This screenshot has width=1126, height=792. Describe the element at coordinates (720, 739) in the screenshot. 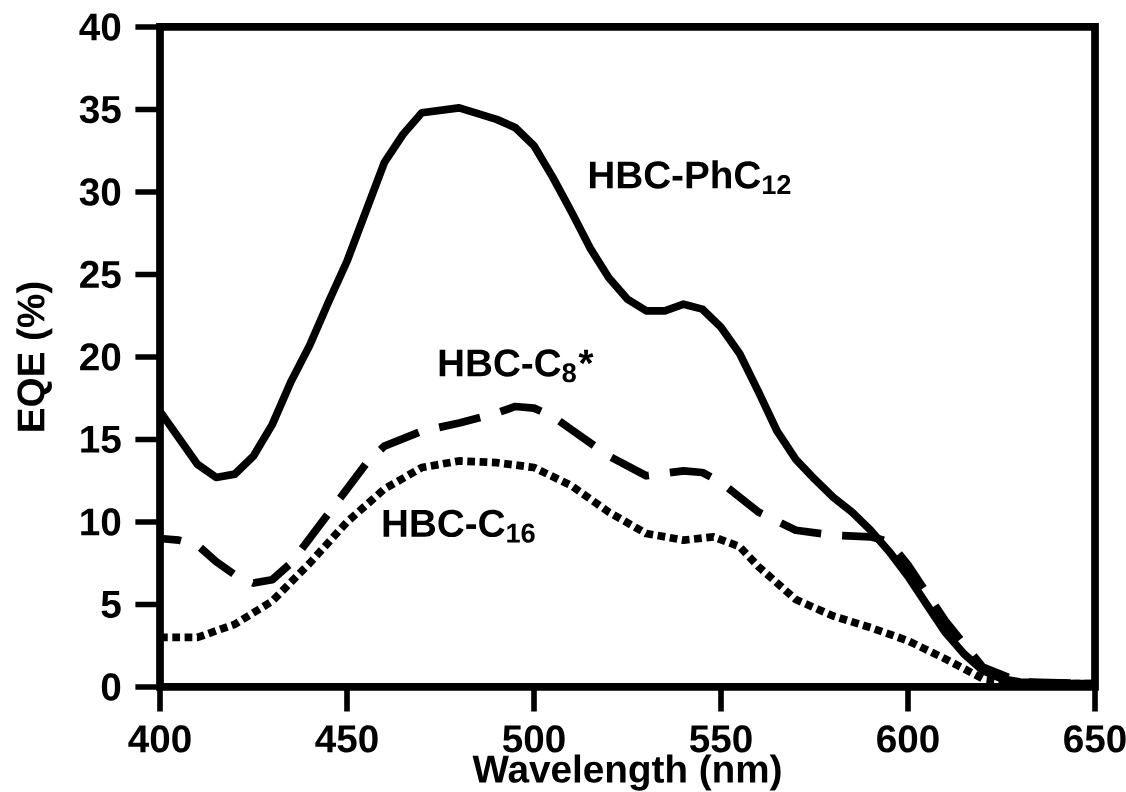

I see `x-tick-label: 550` at that location.